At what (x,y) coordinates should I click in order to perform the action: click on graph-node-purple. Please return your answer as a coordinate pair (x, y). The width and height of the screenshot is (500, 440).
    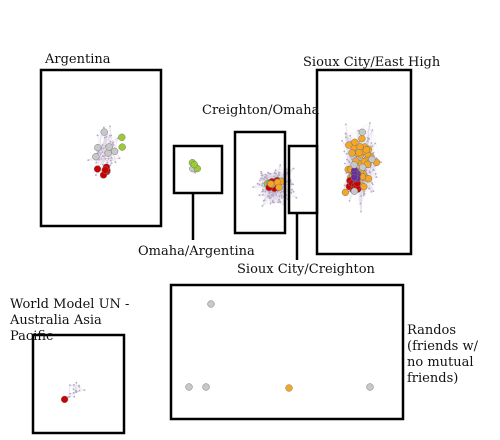
    Looking at the image, I should click on (354, 177).